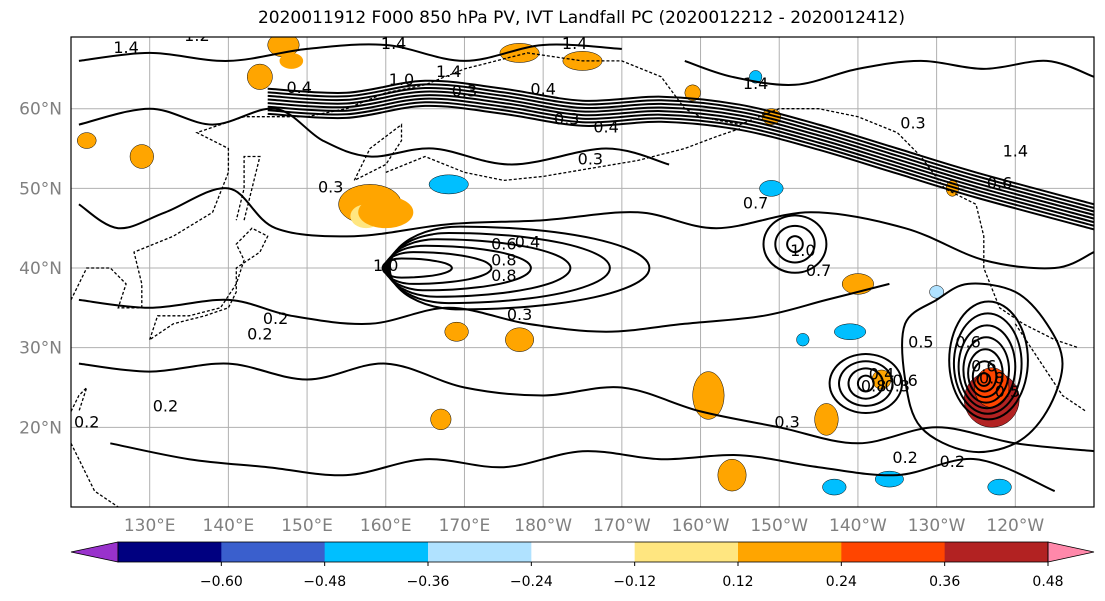  What do you see at coordinates (307, 526) in the screenshot?
I see `lon-tick-label: 150°E` at bounding box center [307, 526].